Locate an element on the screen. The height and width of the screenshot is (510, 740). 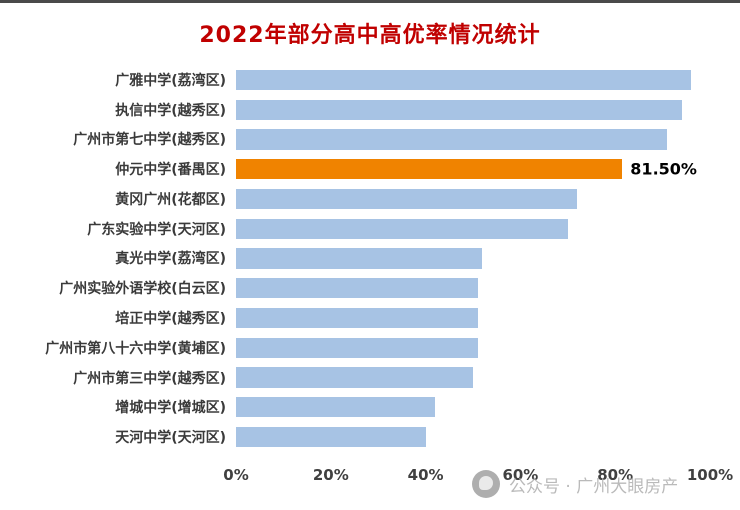
category-label: 天河中学(天河区) is located at coordinates (170, 438).